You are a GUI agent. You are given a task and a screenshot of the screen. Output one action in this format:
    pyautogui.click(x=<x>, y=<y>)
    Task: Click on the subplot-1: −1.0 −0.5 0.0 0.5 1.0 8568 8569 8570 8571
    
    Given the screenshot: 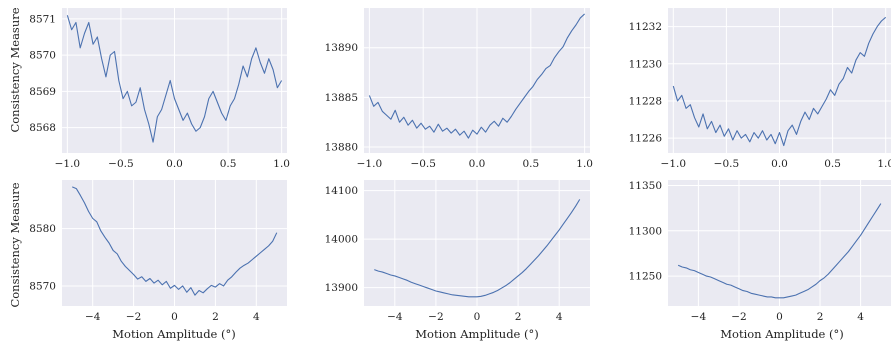 What is the action you would take?
    pyautogui.click(x=159, y=89)
    